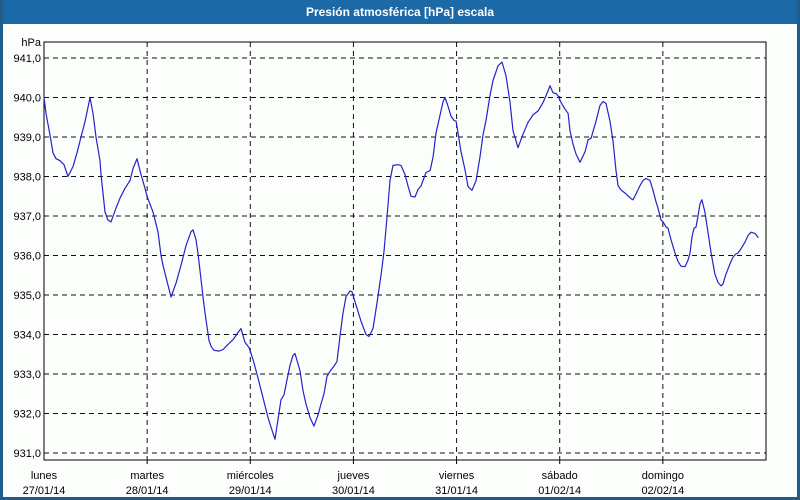  I want to click on window-title: Presión atmosférica [hPa] escala, so click(400, 12).